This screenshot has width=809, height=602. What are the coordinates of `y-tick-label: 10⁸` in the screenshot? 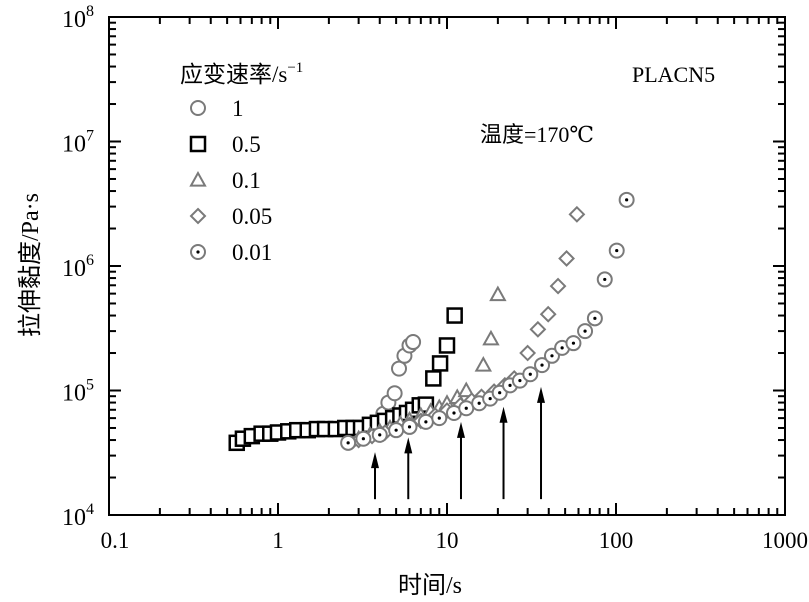 It's located at (78, 18).